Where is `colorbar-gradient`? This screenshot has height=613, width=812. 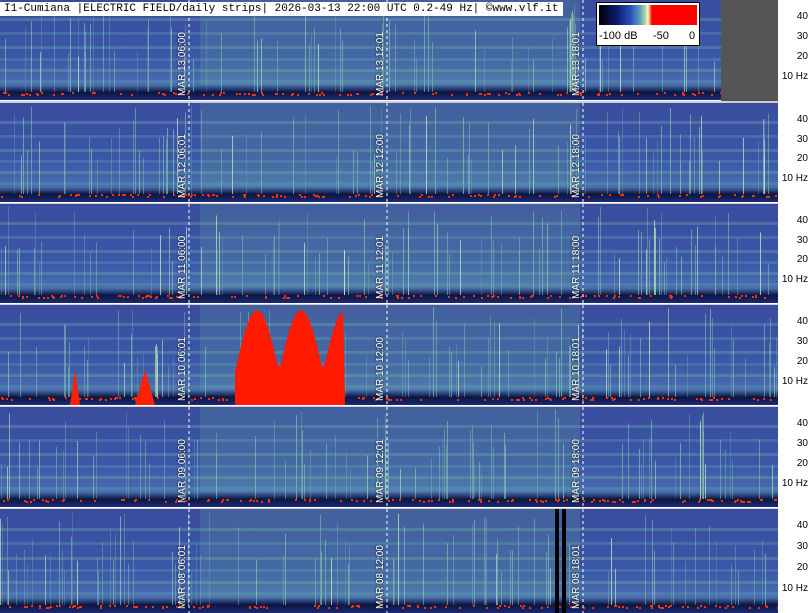
colorbar-gradient is located at coordinates (648, 15).